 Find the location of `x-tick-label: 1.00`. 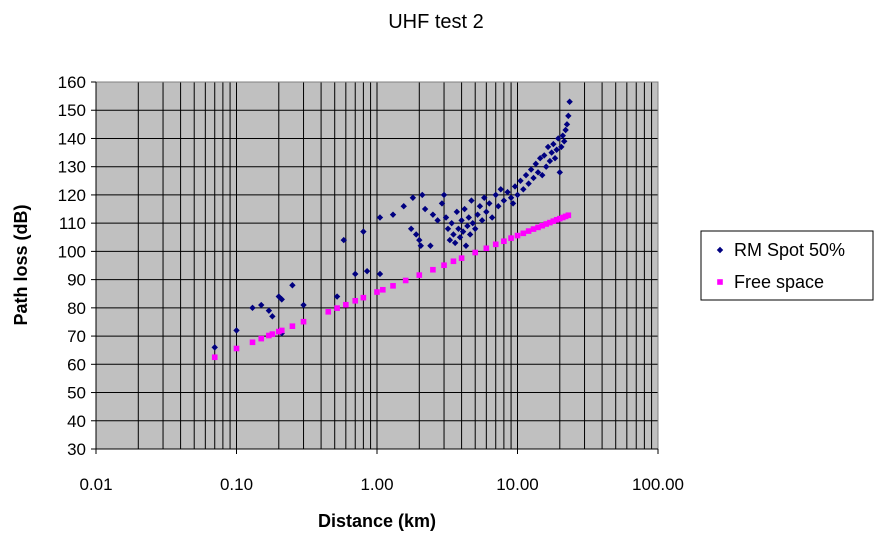

x-tick-label: 1.00 is located at coordinates (376, 484).